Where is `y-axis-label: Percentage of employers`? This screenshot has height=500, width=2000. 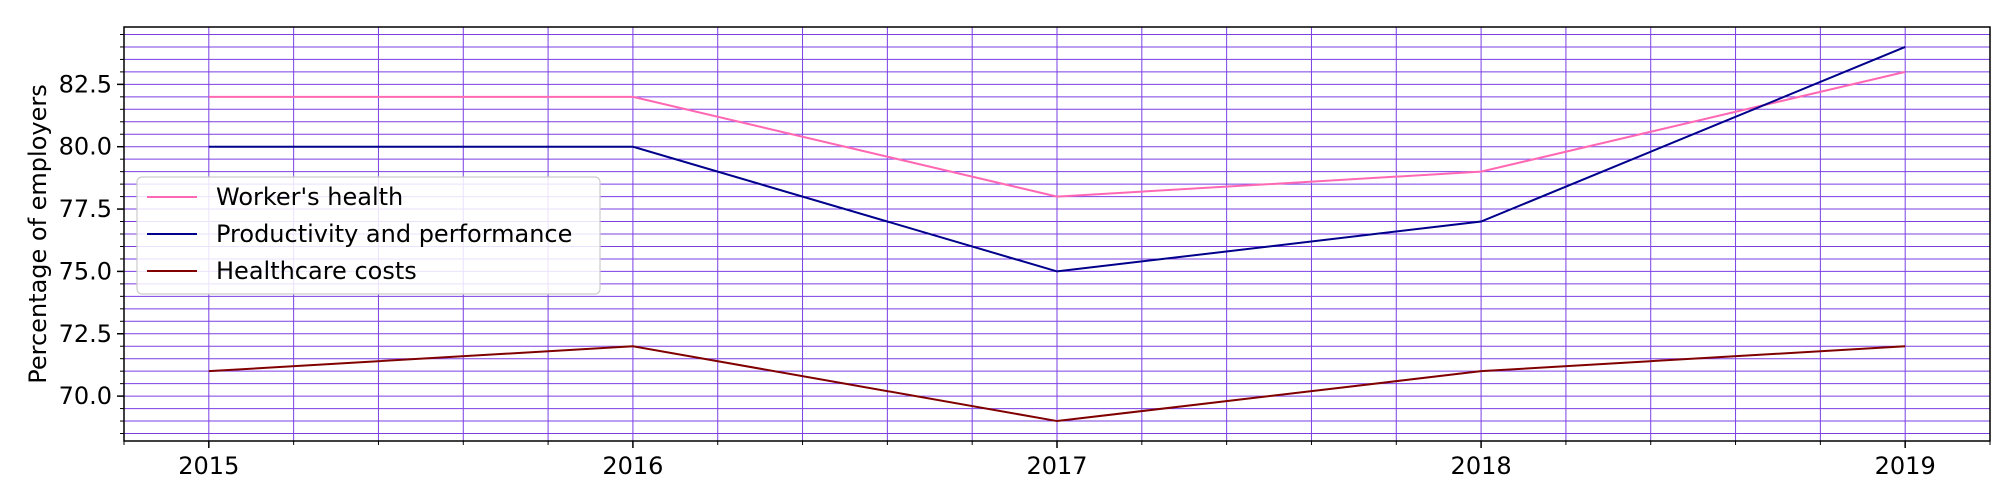
y-axis-label: Percentage of employers is located at coordinates (38, 233).